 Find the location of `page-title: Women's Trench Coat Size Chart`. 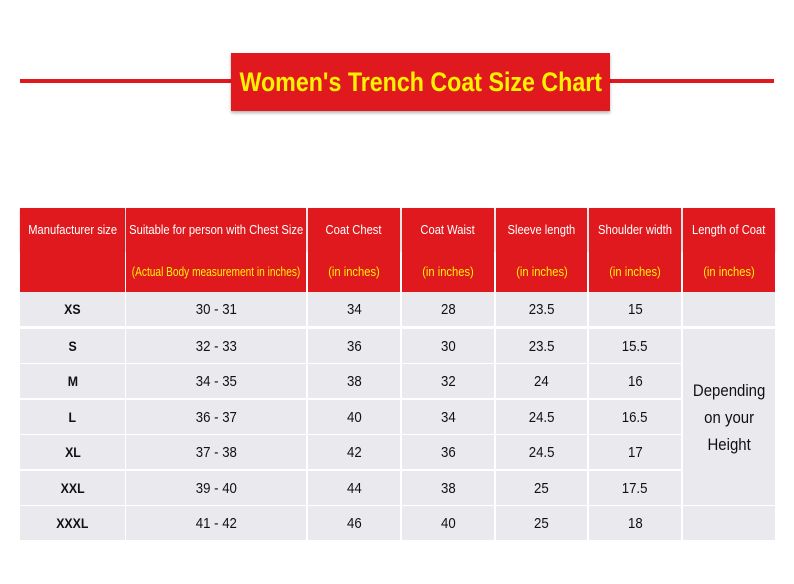

page-title: Women's Trench Coat Size Chart is located at coordinates (420, 81).